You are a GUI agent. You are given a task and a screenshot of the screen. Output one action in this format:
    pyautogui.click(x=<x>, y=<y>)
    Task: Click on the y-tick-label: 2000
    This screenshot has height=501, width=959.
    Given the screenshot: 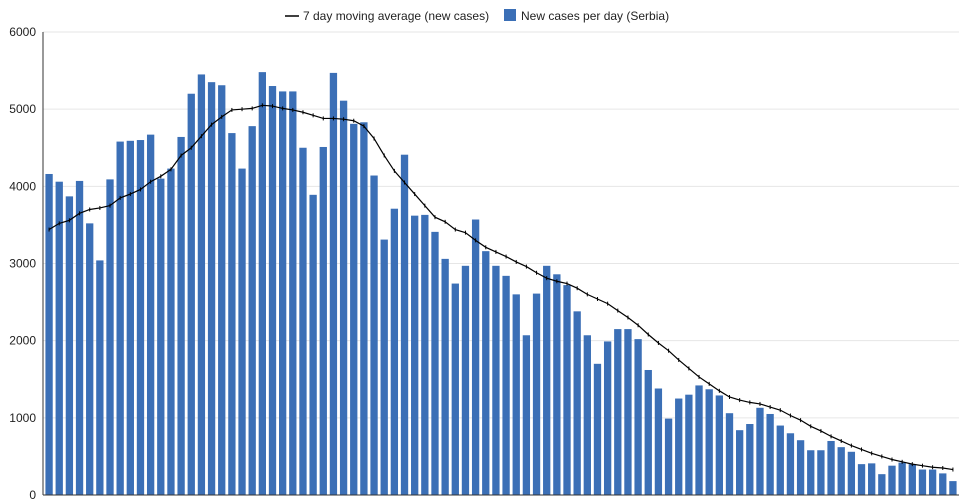 What is the action you would take?
    pyautogui.click(x=22, y=341)
    